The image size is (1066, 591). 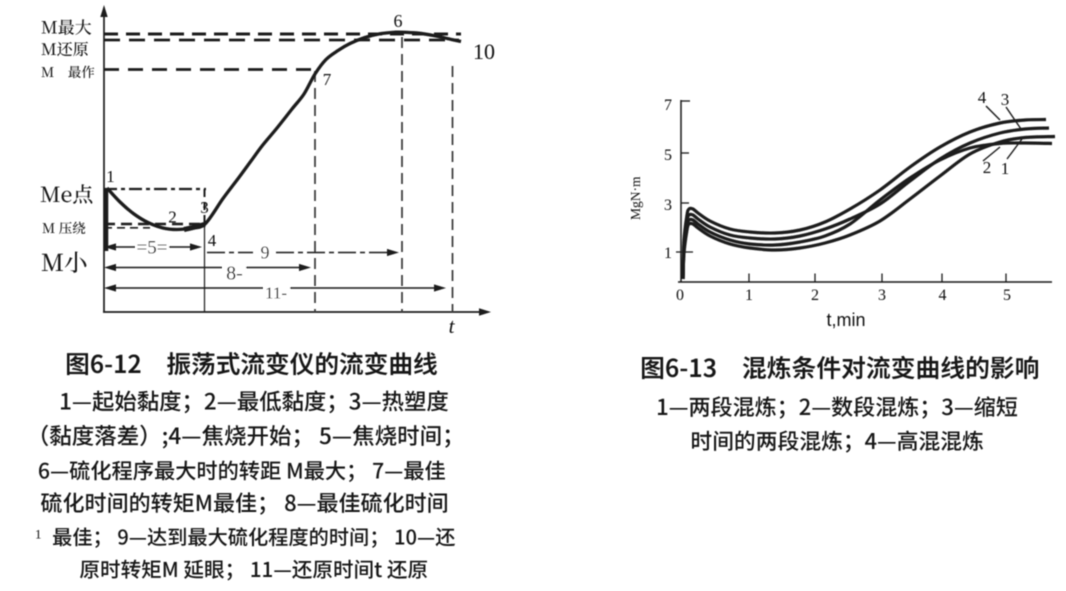 I want to click on svg-text: t,min, so click(x=845, y=320).